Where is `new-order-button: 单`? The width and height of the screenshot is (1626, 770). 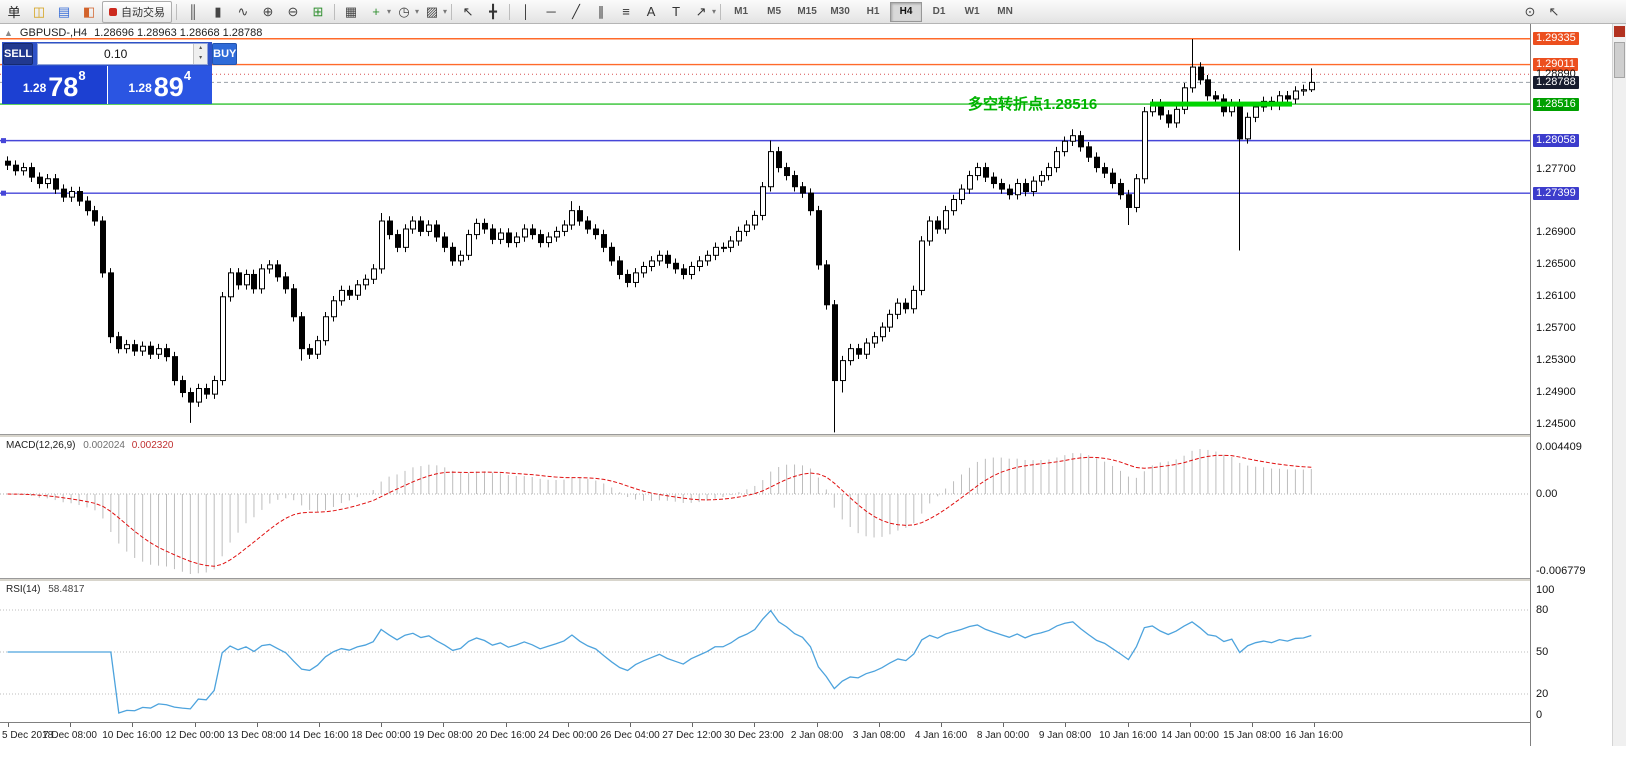
new-order-button: 单 is located at coordinates (14, 12).